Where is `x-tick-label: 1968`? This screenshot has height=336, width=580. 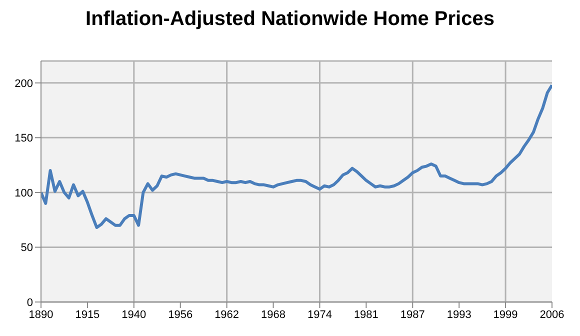
x-tick-label: 1968 is located at coordinates (273, 314).